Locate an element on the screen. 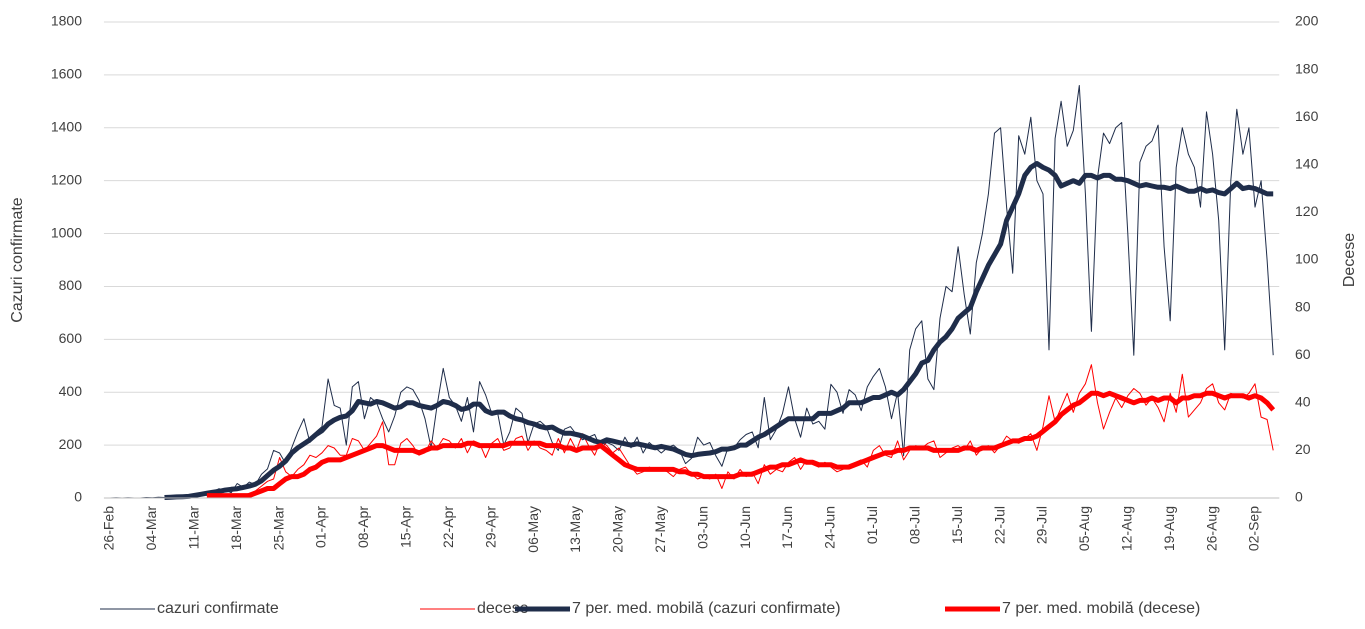  x-tick-label: 26-Aug is located at coordinates (1211, 528).